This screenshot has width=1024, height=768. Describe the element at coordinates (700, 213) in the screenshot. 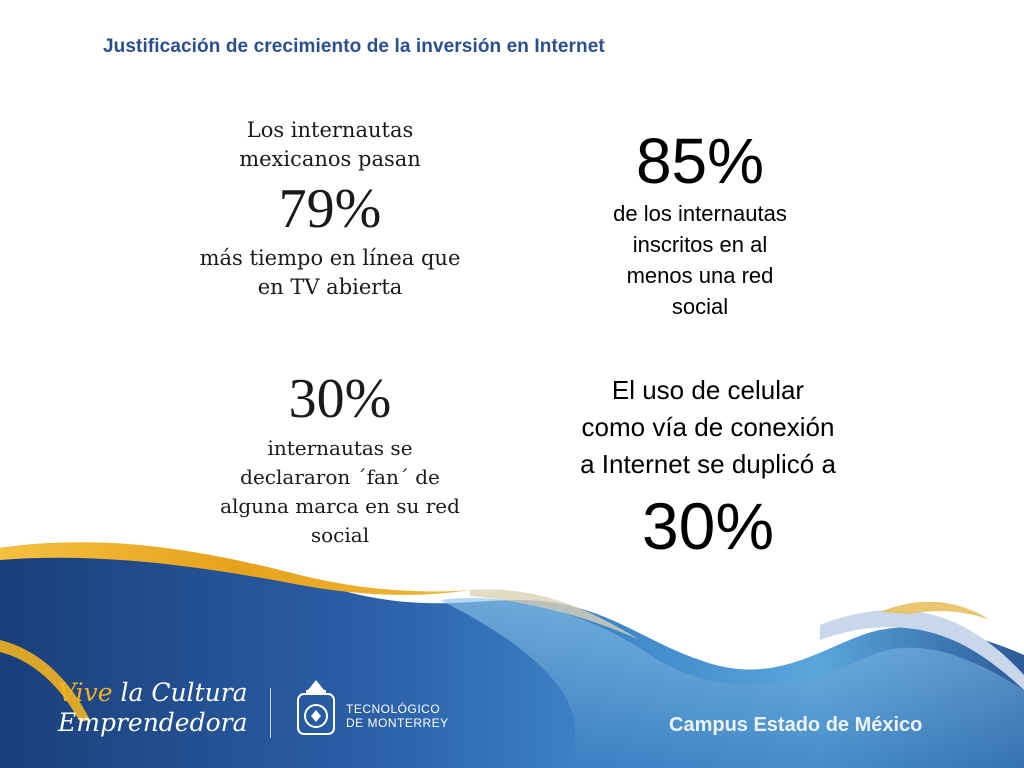

I see `stat-caption-line: de los internautas` at that location.